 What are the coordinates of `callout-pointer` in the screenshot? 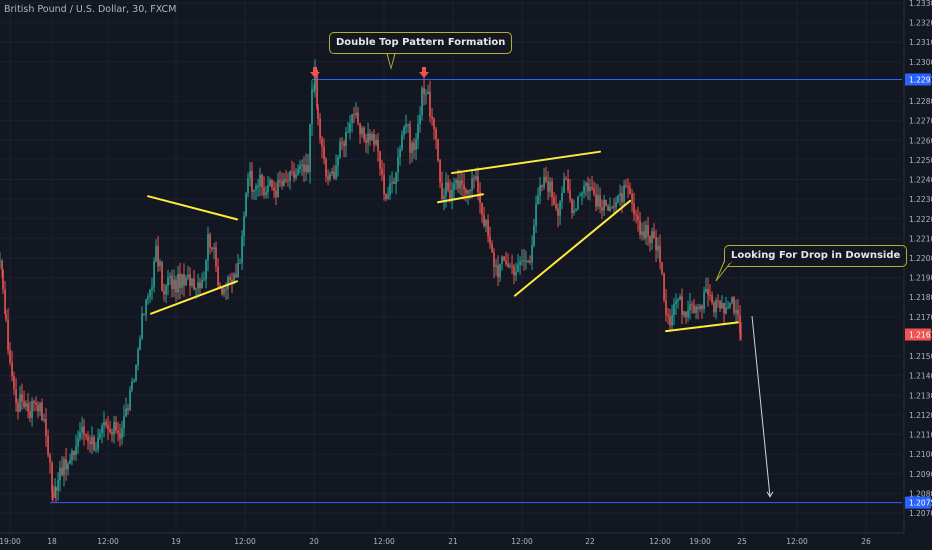 It's located at (391, 60).